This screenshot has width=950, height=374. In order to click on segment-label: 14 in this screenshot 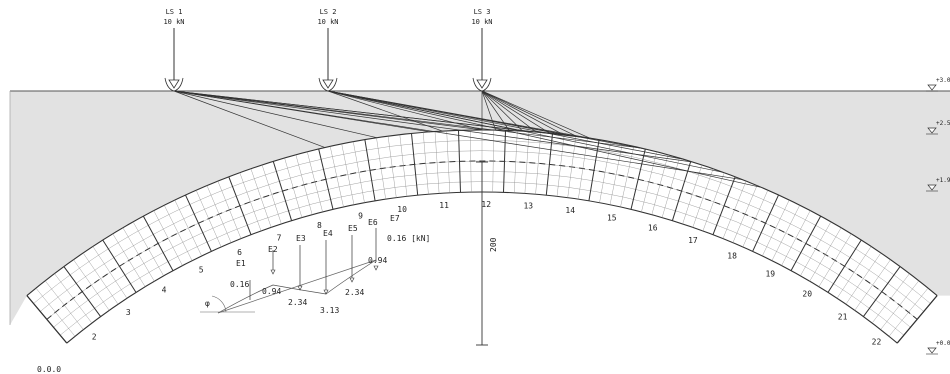, I will do `click(570, 210)`.